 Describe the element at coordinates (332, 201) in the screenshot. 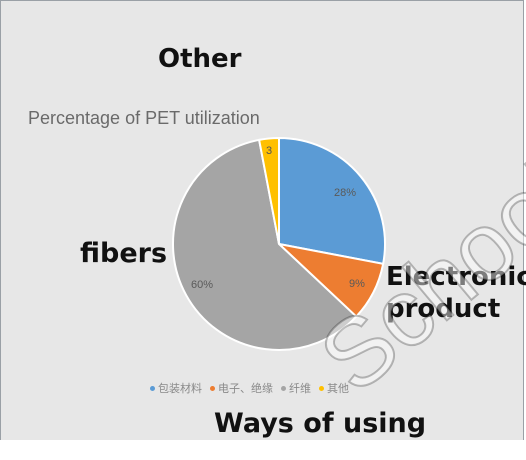

I see `pie-slice` at that location.